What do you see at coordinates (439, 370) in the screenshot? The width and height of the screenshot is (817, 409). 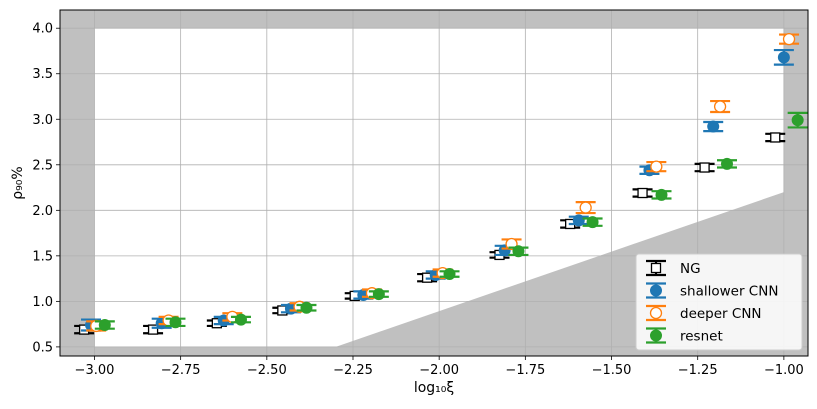 I see `x-tick-label-4: −2.00` at bounding box center [439, 370].